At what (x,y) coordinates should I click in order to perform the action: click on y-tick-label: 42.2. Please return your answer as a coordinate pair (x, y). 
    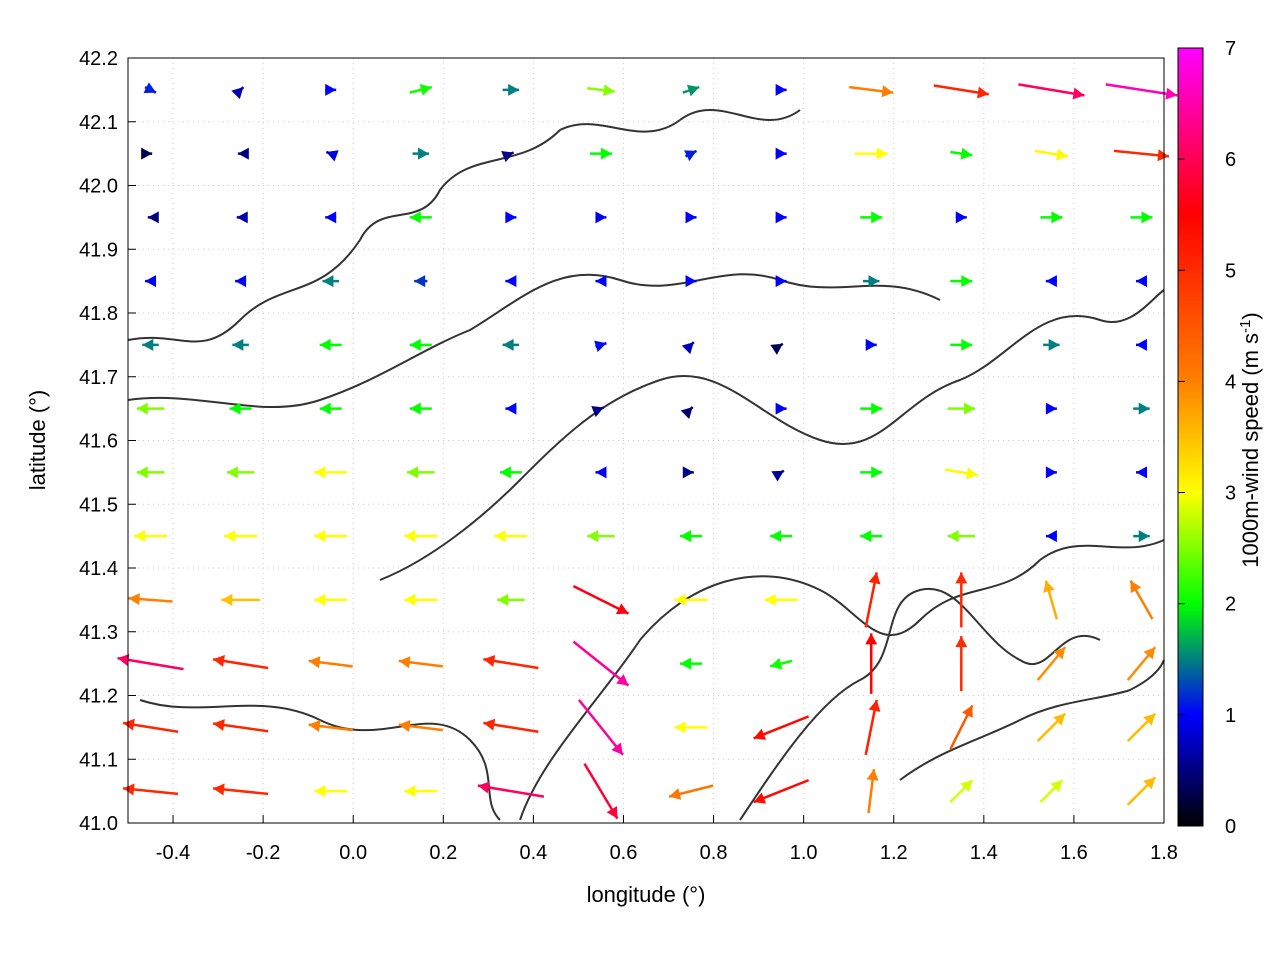
    Looking at the image, I should click on (98, 59).